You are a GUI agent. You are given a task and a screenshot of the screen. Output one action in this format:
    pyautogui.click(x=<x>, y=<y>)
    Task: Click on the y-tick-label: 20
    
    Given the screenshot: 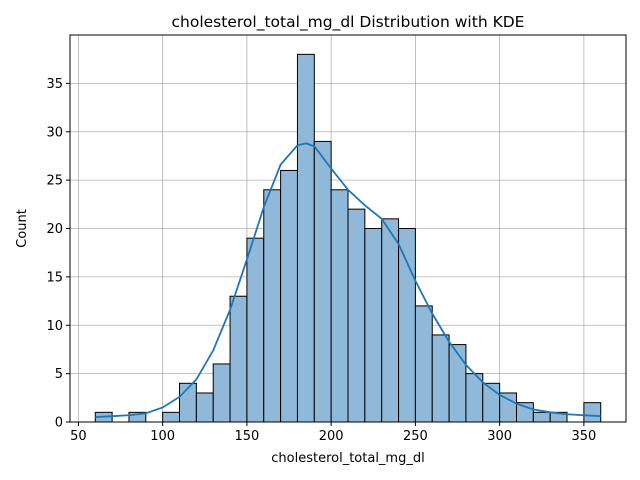 What is the action you would take?
    pyautogui.click(x=54, y=229)
    